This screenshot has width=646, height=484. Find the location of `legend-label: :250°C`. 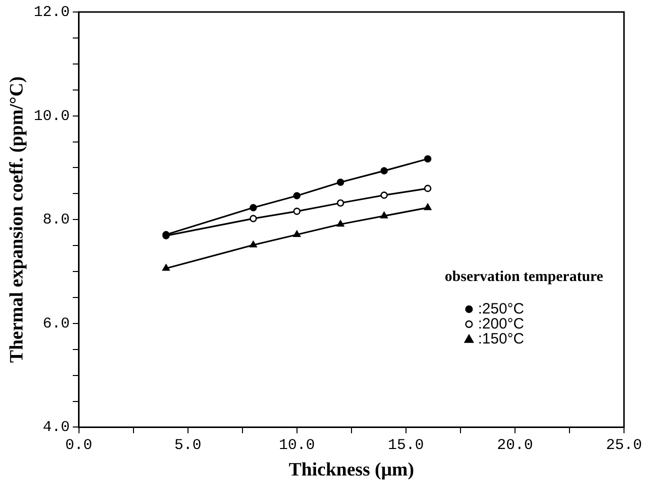

legend-label: :250°C is located at coordinates (501, 309).